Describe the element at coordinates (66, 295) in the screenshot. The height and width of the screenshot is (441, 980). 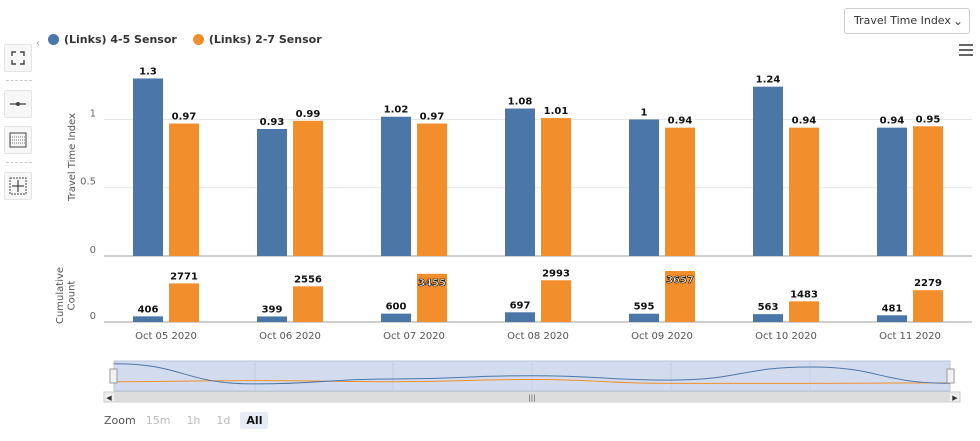
I see `y-axis-label: CumulativeCount` at that location.